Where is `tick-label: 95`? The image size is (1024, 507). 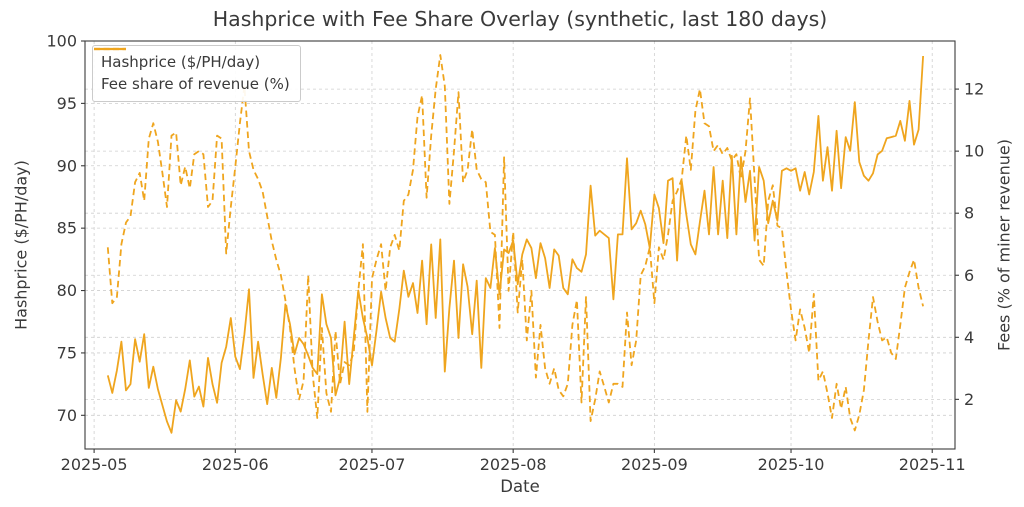 tick-label: 95 is located at coordinates (67, 103).